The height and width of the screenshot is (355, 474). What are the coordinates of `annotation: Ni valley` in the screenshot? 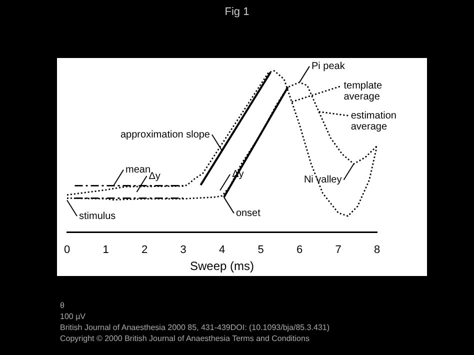 It's located at (323, 180).